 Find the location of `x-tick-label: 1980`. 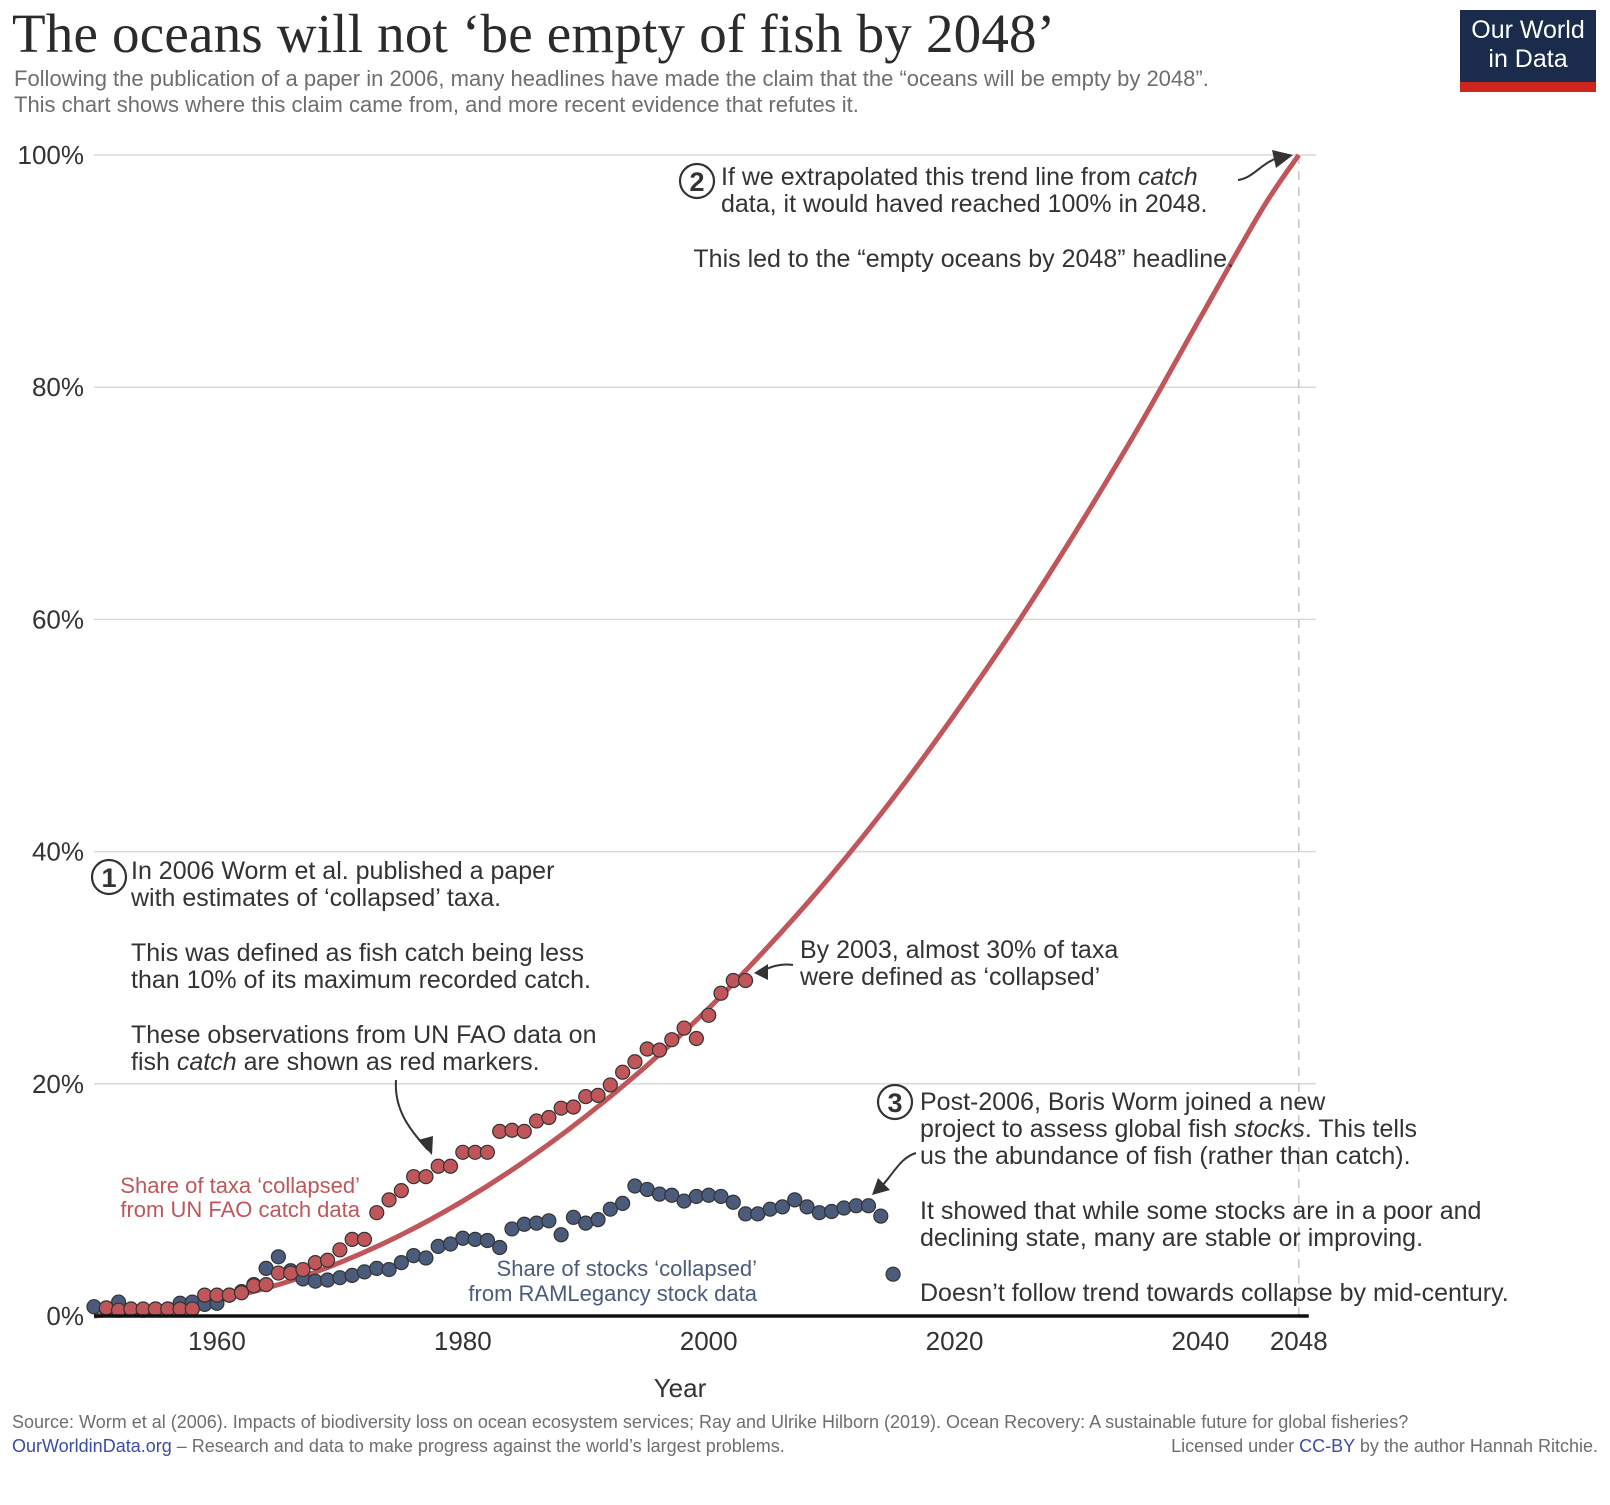

x-tick-label: 1980 is located at coordinates (463, 1341).